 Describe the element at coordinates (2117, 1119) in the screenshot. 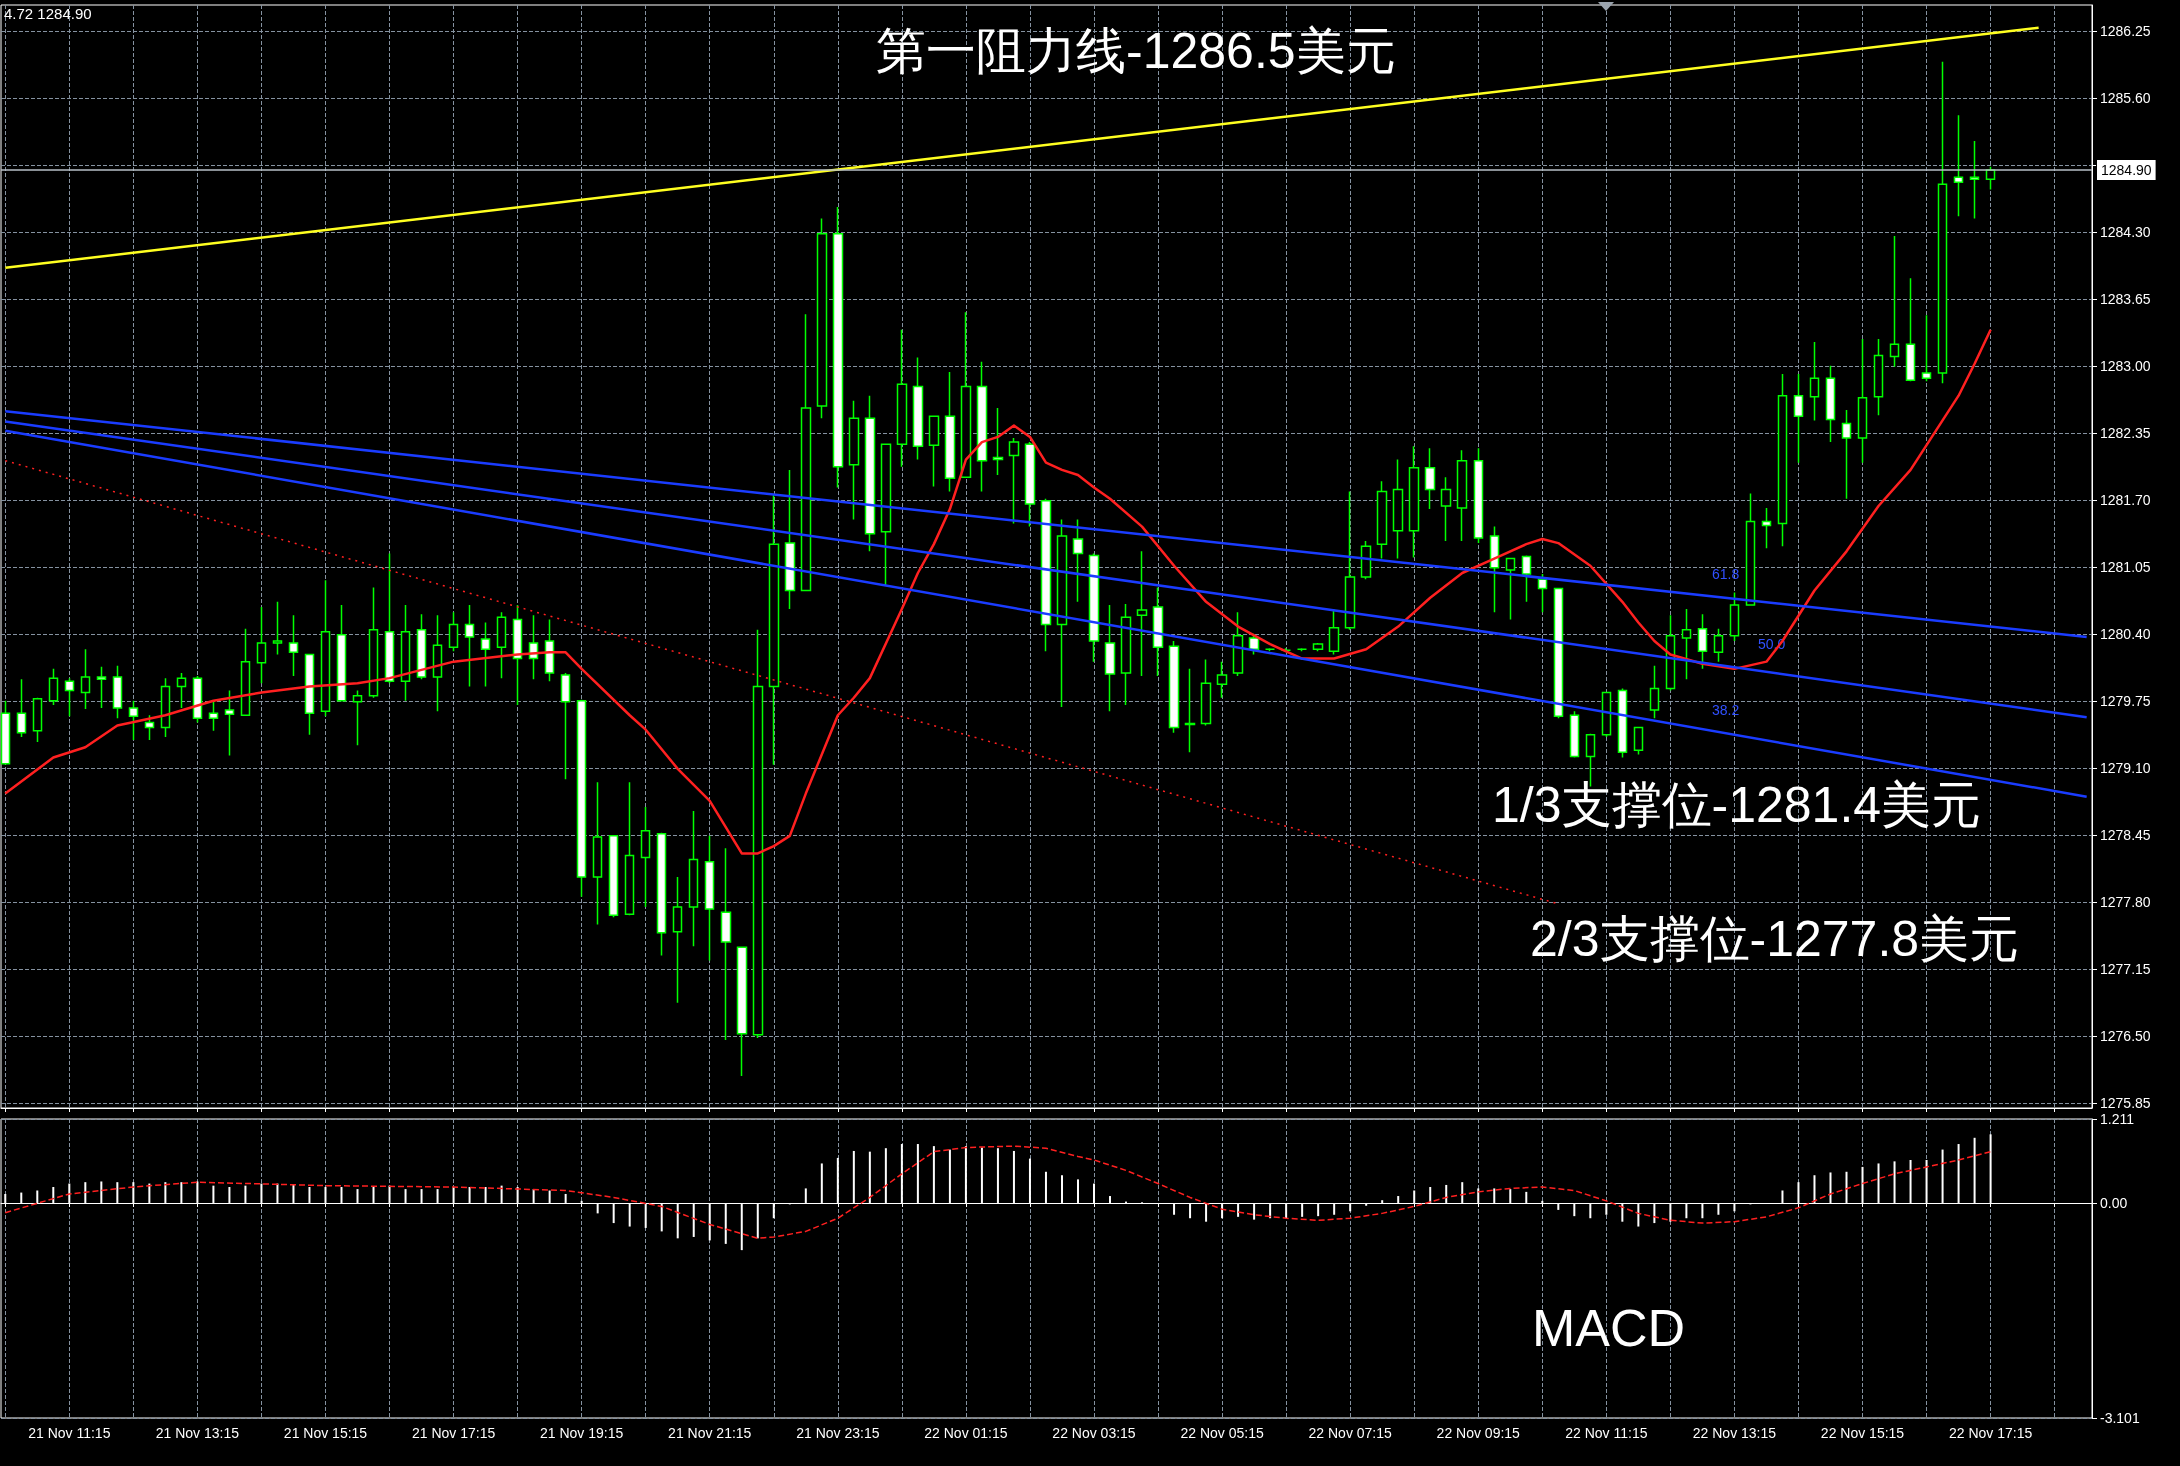

I see `y-tick-label: 1.211` at that location.